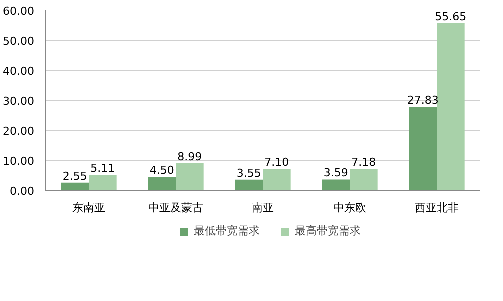 This screenshot has height=301, width=503. What do you see at coordinates (19, 101) in the screenshot?
I see `y-tick-label: 30.00` at bounding box center [19, 101].